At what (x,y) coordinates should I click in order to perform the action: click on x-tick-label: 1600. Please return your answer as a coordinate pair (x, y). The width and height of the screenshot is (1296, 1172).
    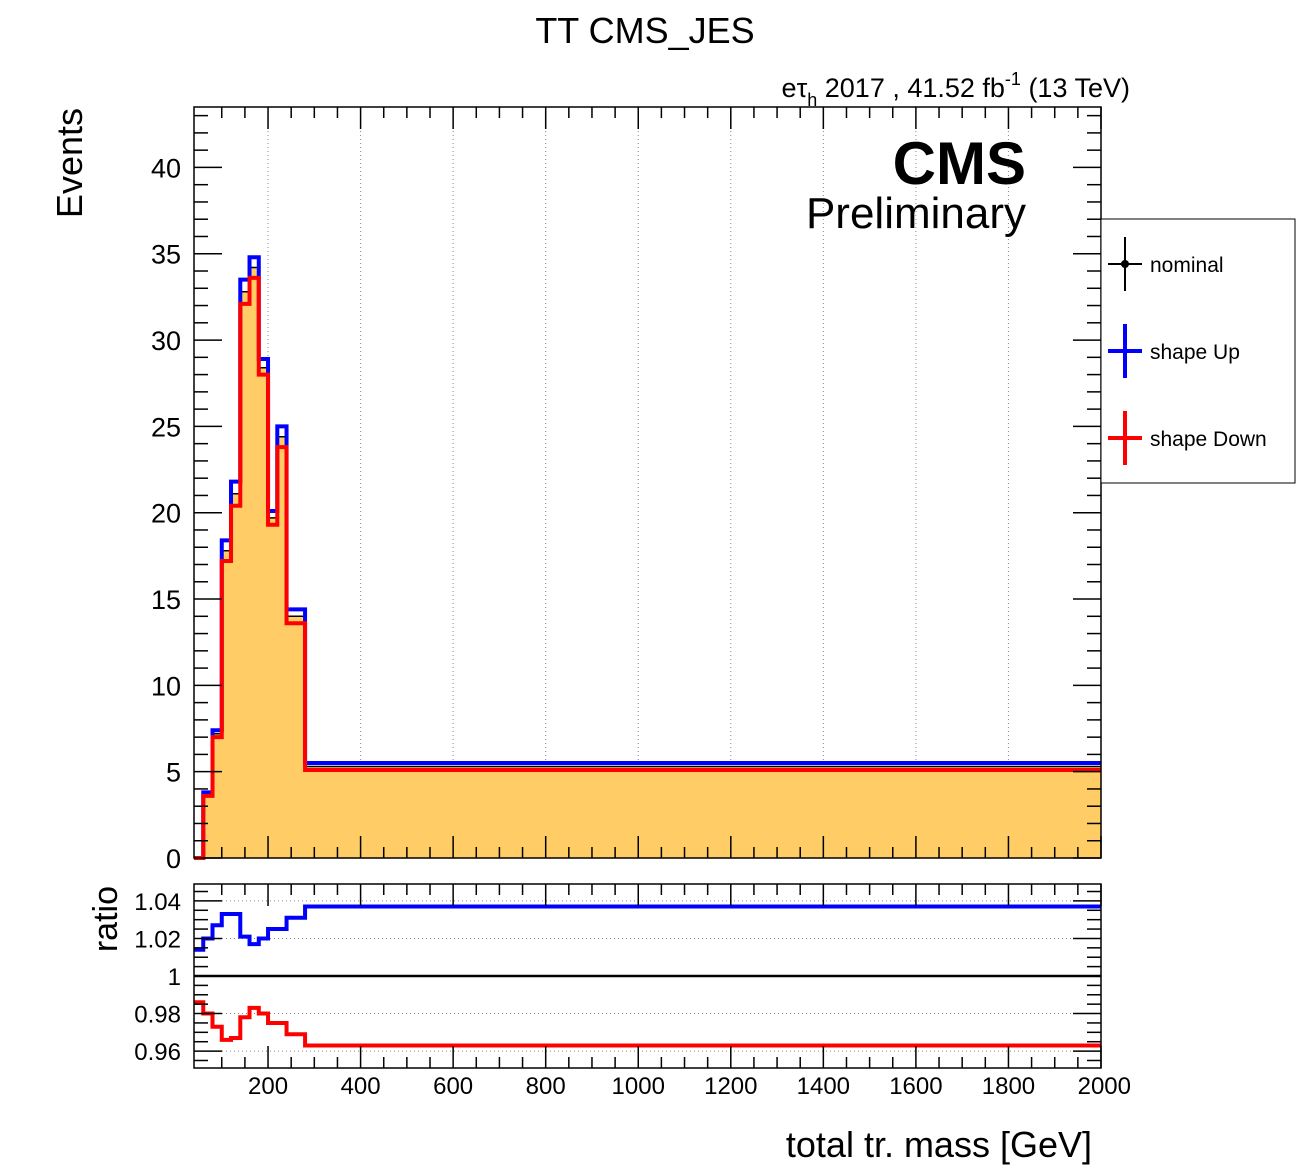
    Looking at the image, I should click on (915, 1086).